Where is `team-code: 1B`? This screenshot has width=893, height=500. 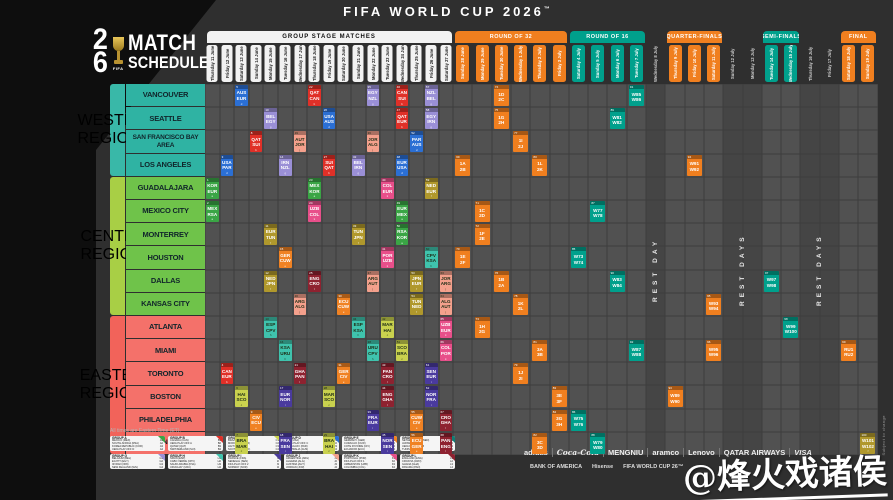
team-code: 1B is located at coordinates (501, 280).